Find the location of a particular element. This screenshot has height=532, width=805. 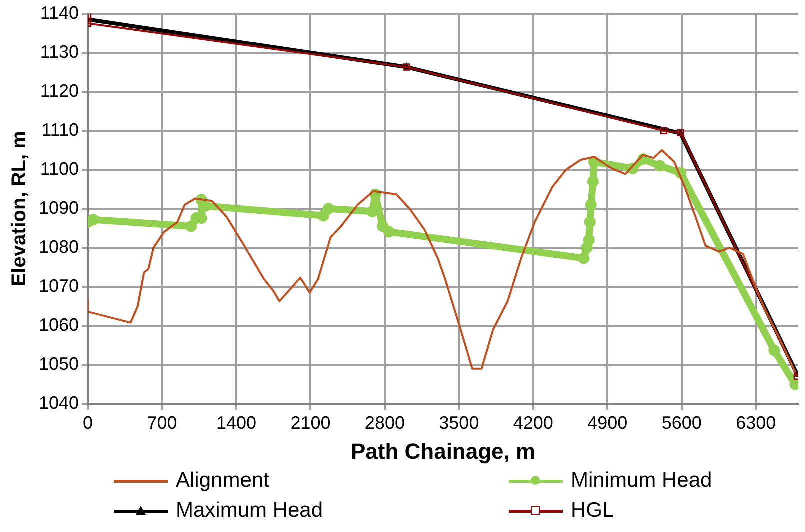

y-tick-label: 1050 is located at coordinates (59, 364).